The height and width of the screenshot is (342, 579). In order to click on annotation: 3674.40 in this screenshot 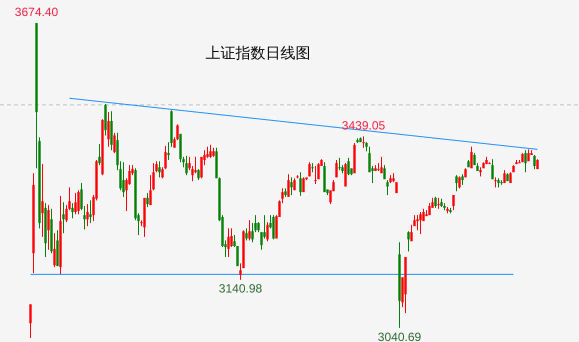, I will do `click(36, 12)`.